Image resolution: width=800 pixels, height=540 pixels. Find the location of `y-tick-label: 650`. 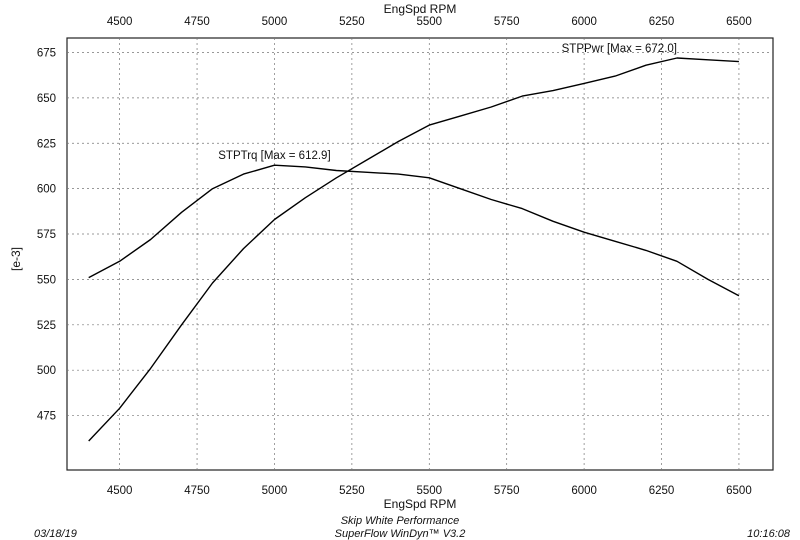

y-tick-label: 650 is located at coordinates (46, 99).